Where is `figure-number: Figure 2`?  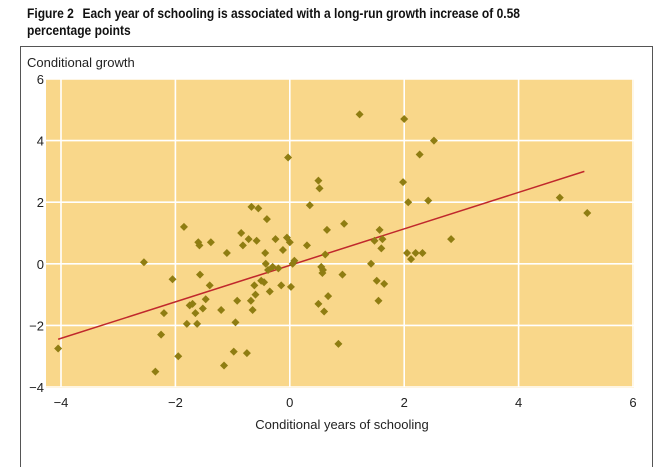 figure-number: Figure 2 is located at coordinates (50, 13).